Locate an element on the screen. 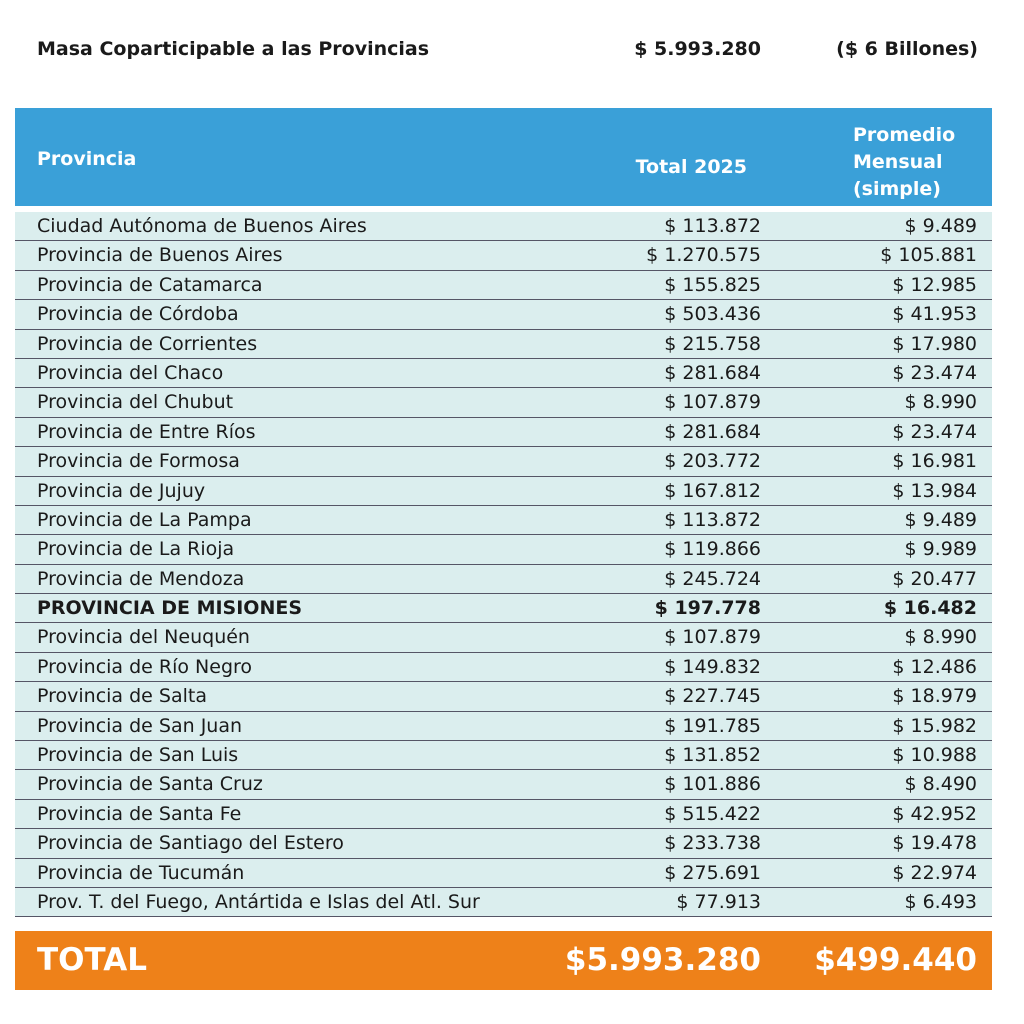 This screenshot has width=1024, height=1024. province-name: Ciudad Autónoma de Buenos Aires is located at coordinates (202, 226).